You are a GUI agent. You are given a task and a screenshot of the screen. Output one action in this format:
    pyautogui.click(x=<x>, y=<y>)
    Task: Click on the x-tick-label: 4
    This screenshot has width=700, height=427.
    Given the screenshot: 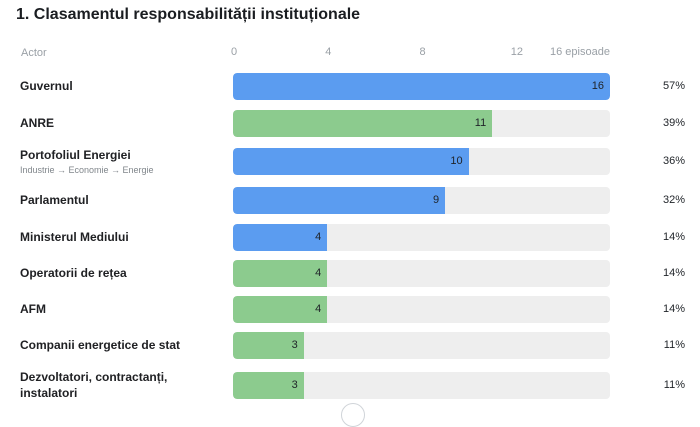 What is the action you would take?
    pyautogui.click(x=328, y=52)
    